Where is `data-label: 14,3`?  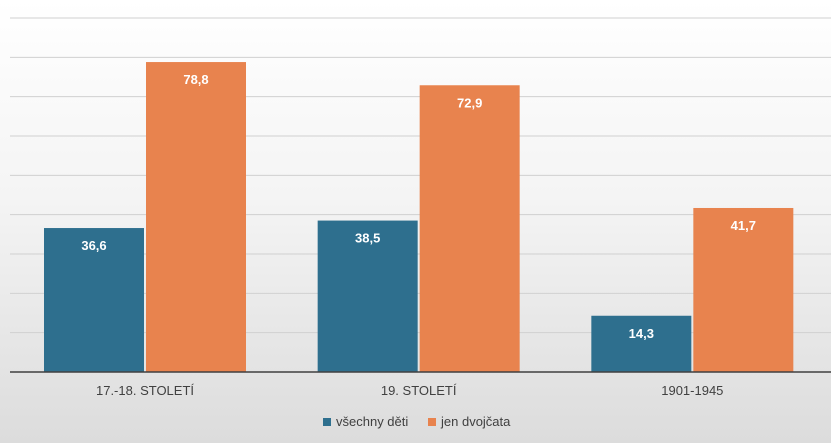 data-label: 14,3 is located at coordinates (641, 333).